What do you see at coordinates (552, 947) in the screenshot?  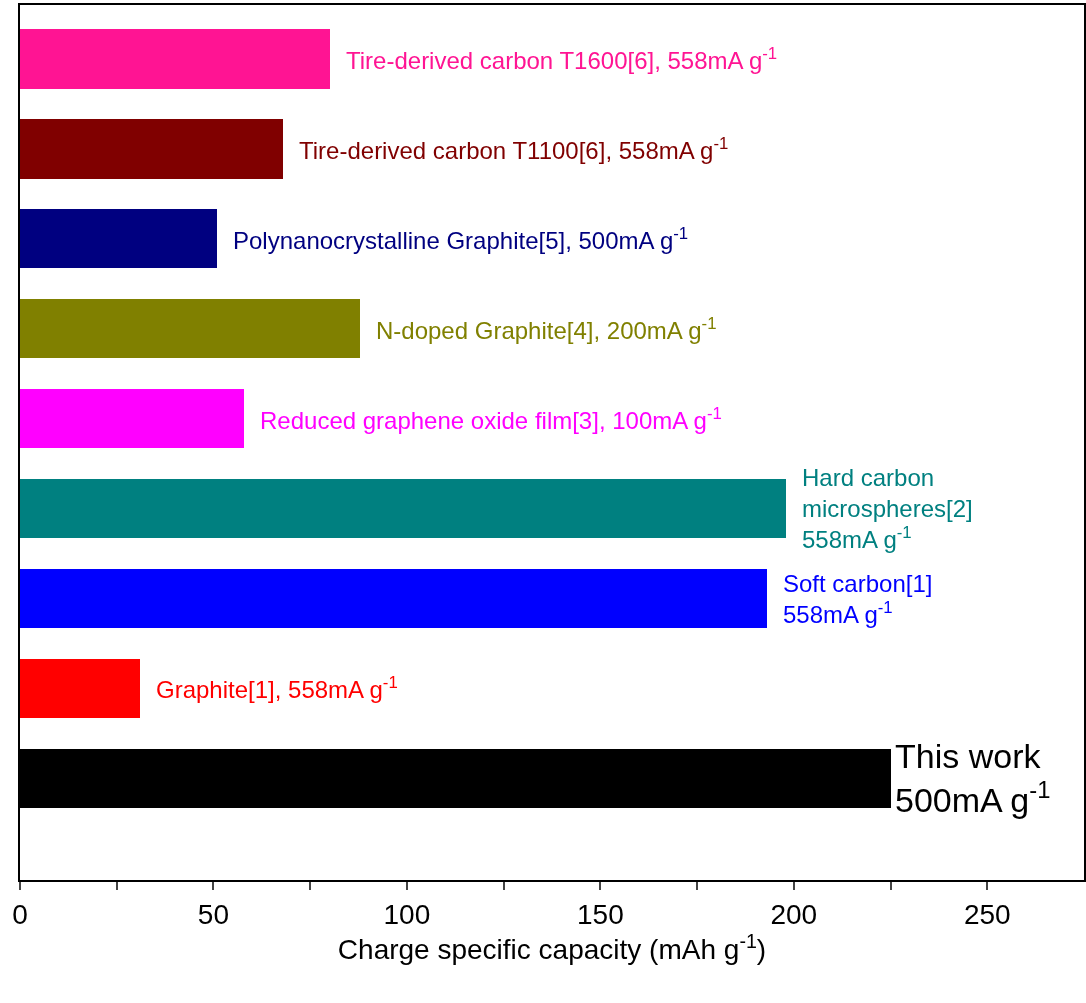 I see `x-axis-title: Charge specific capacity (mAh g$^{-1}$)` at bounding box center [552, 947].